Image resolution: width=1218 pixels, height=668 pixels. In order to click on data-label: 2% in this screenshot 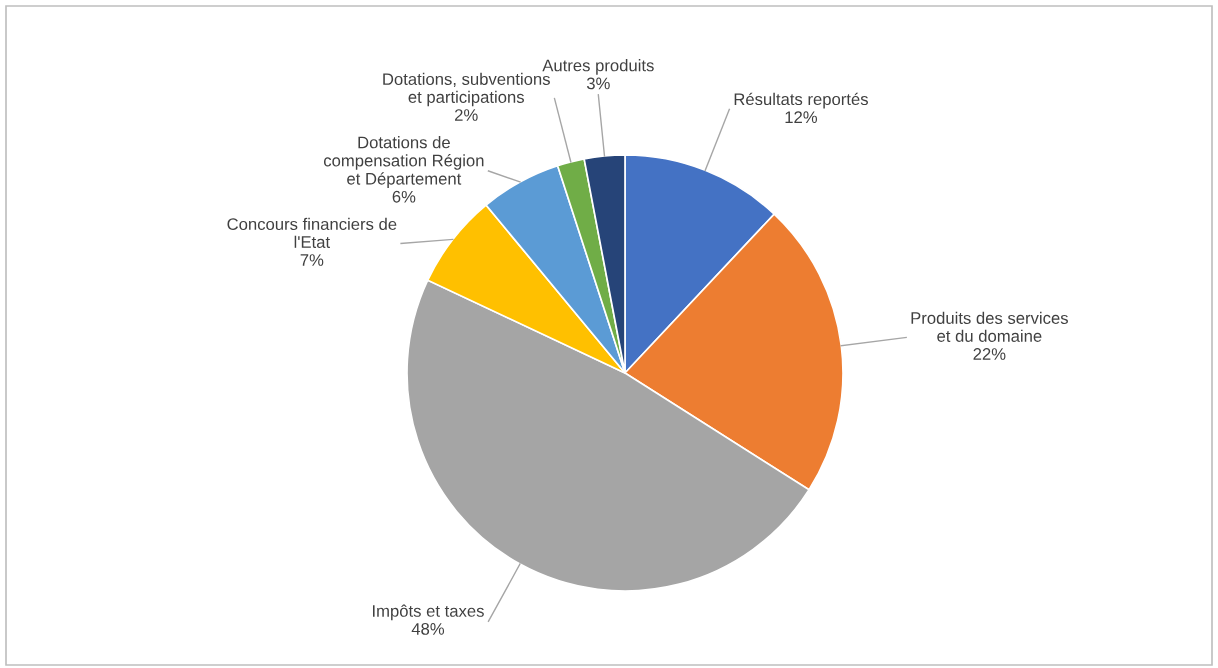, I will do `click(466, 115)`.